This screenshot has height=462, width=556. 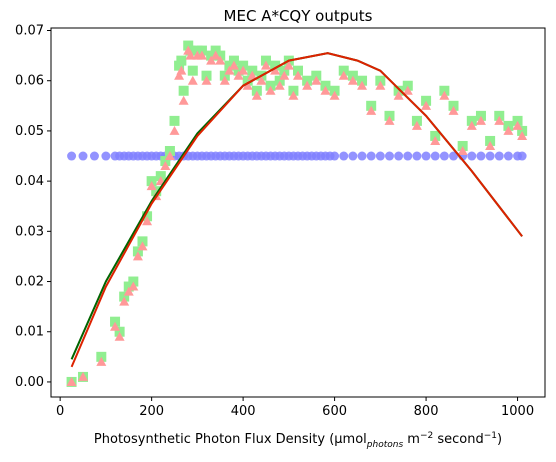 What do you see at coordinates (490, 436) in the screenshot?
I see `x-axis-label-sup2: −1` at bounding box center [490, 436].